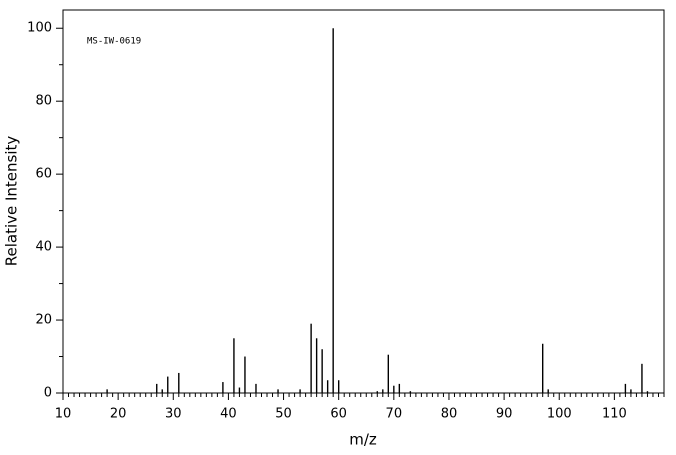  Describe the element at coordinates (363, 440) in the screenshot. I see `x-axis-label: m/z` at that location.